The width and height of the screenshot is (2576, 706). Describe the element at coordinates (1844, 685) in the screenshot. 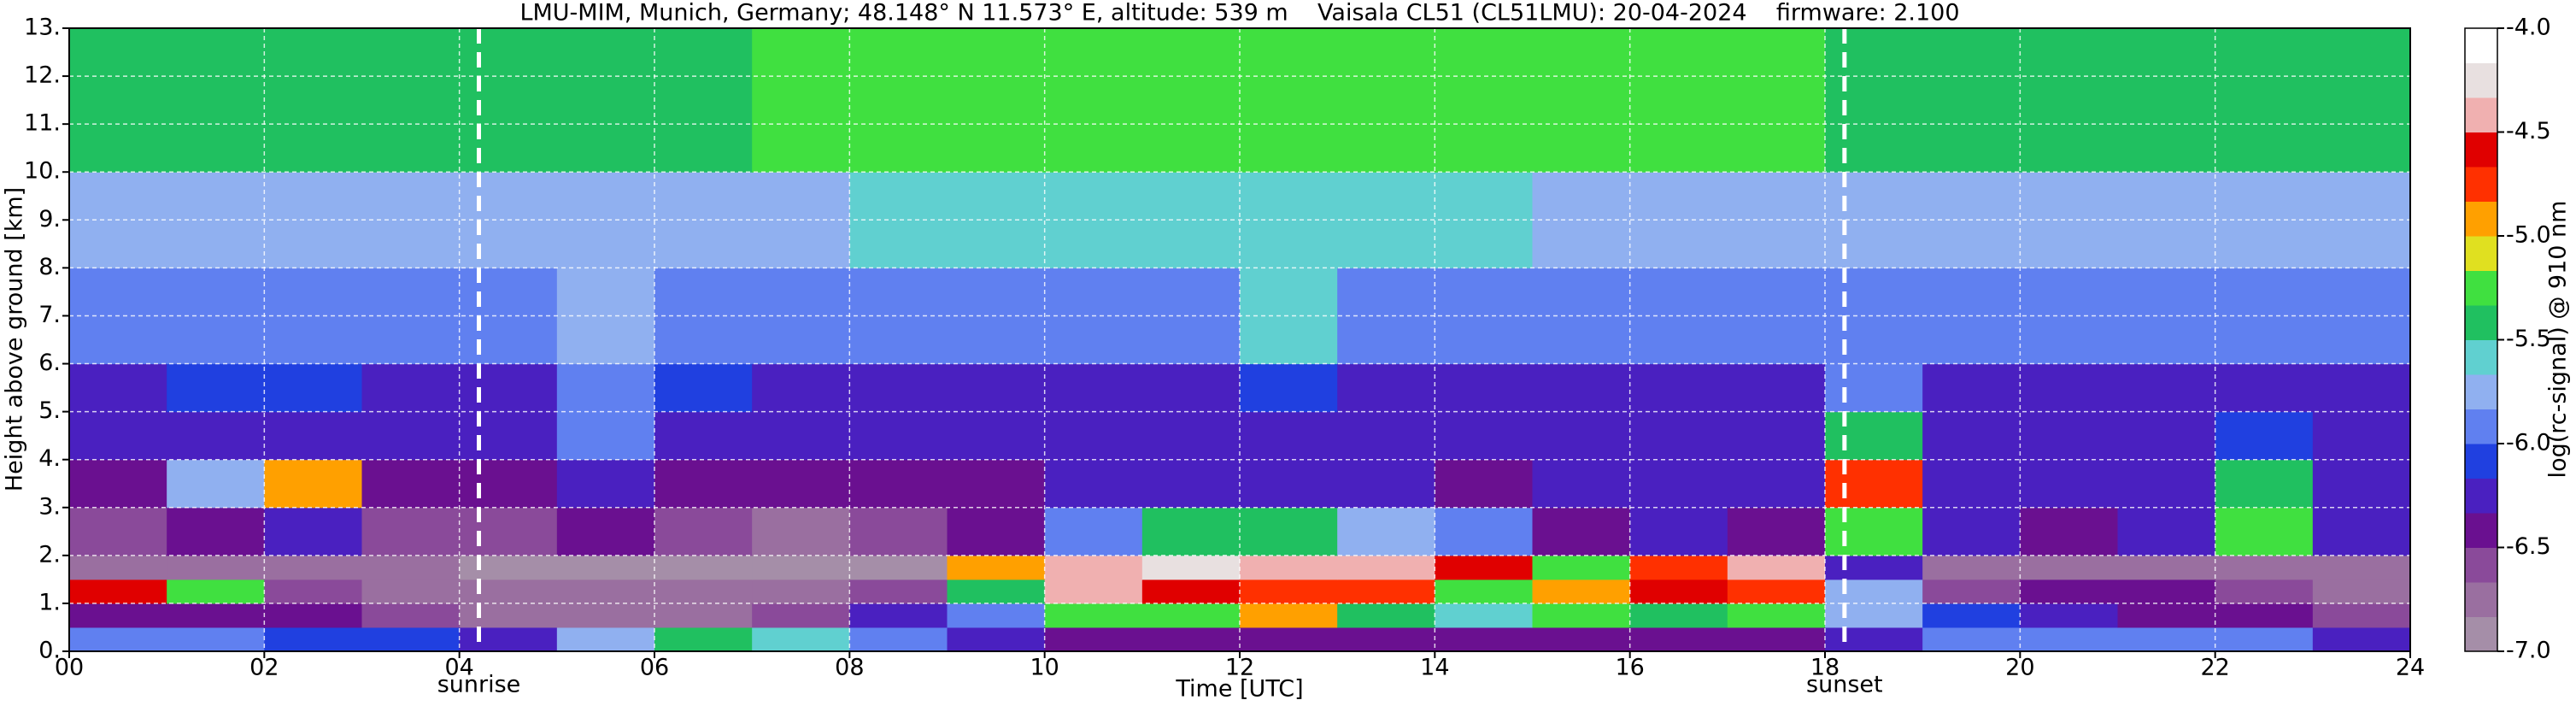

I see `annotation-label: sunset` at that location.